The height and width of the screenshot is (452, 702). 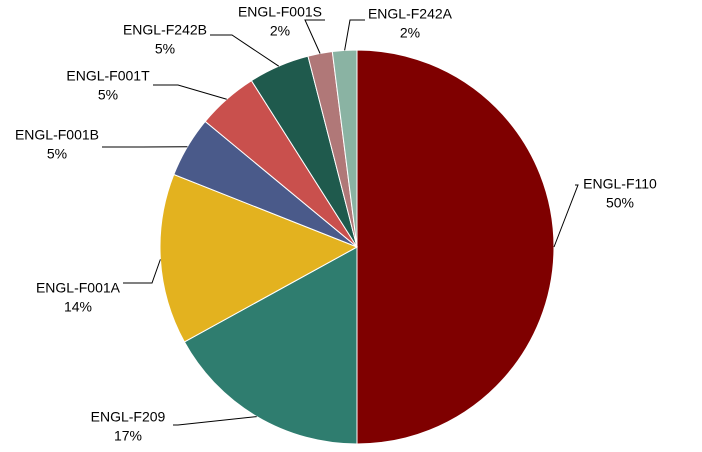 What do you see at coordinates (78, 307) in the screenshot?
I see `slice-value-label: 14%` at bounding box center [78, 307].